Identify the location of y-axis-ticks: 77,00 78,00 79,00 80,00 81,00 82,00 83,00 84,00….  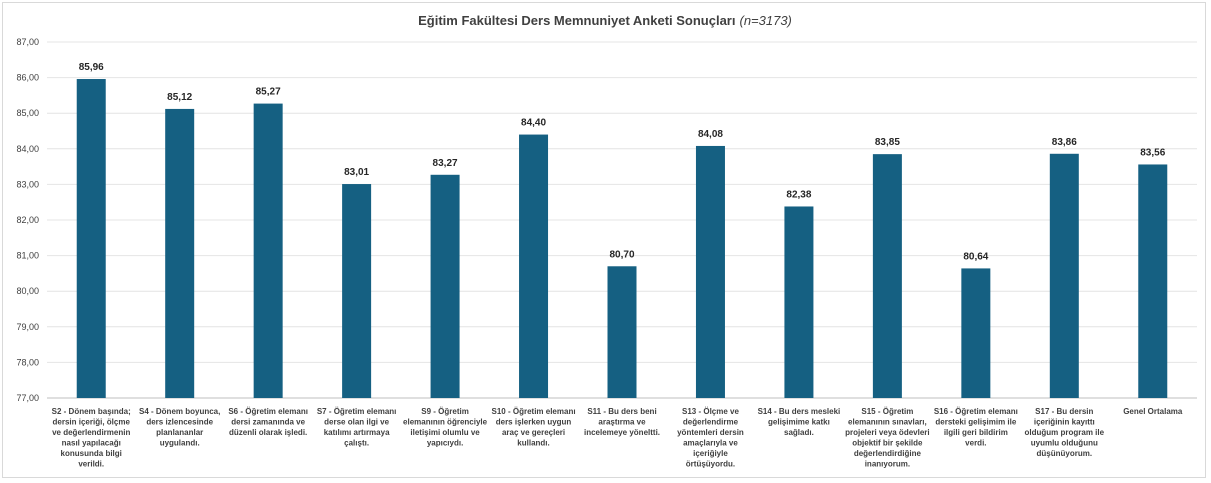
(27, 220).